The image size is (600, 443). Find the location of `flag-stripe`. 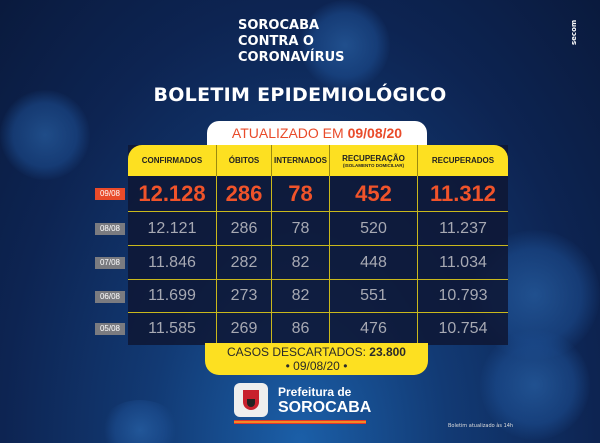

flag-stripe is located at coordinates (300, 422).